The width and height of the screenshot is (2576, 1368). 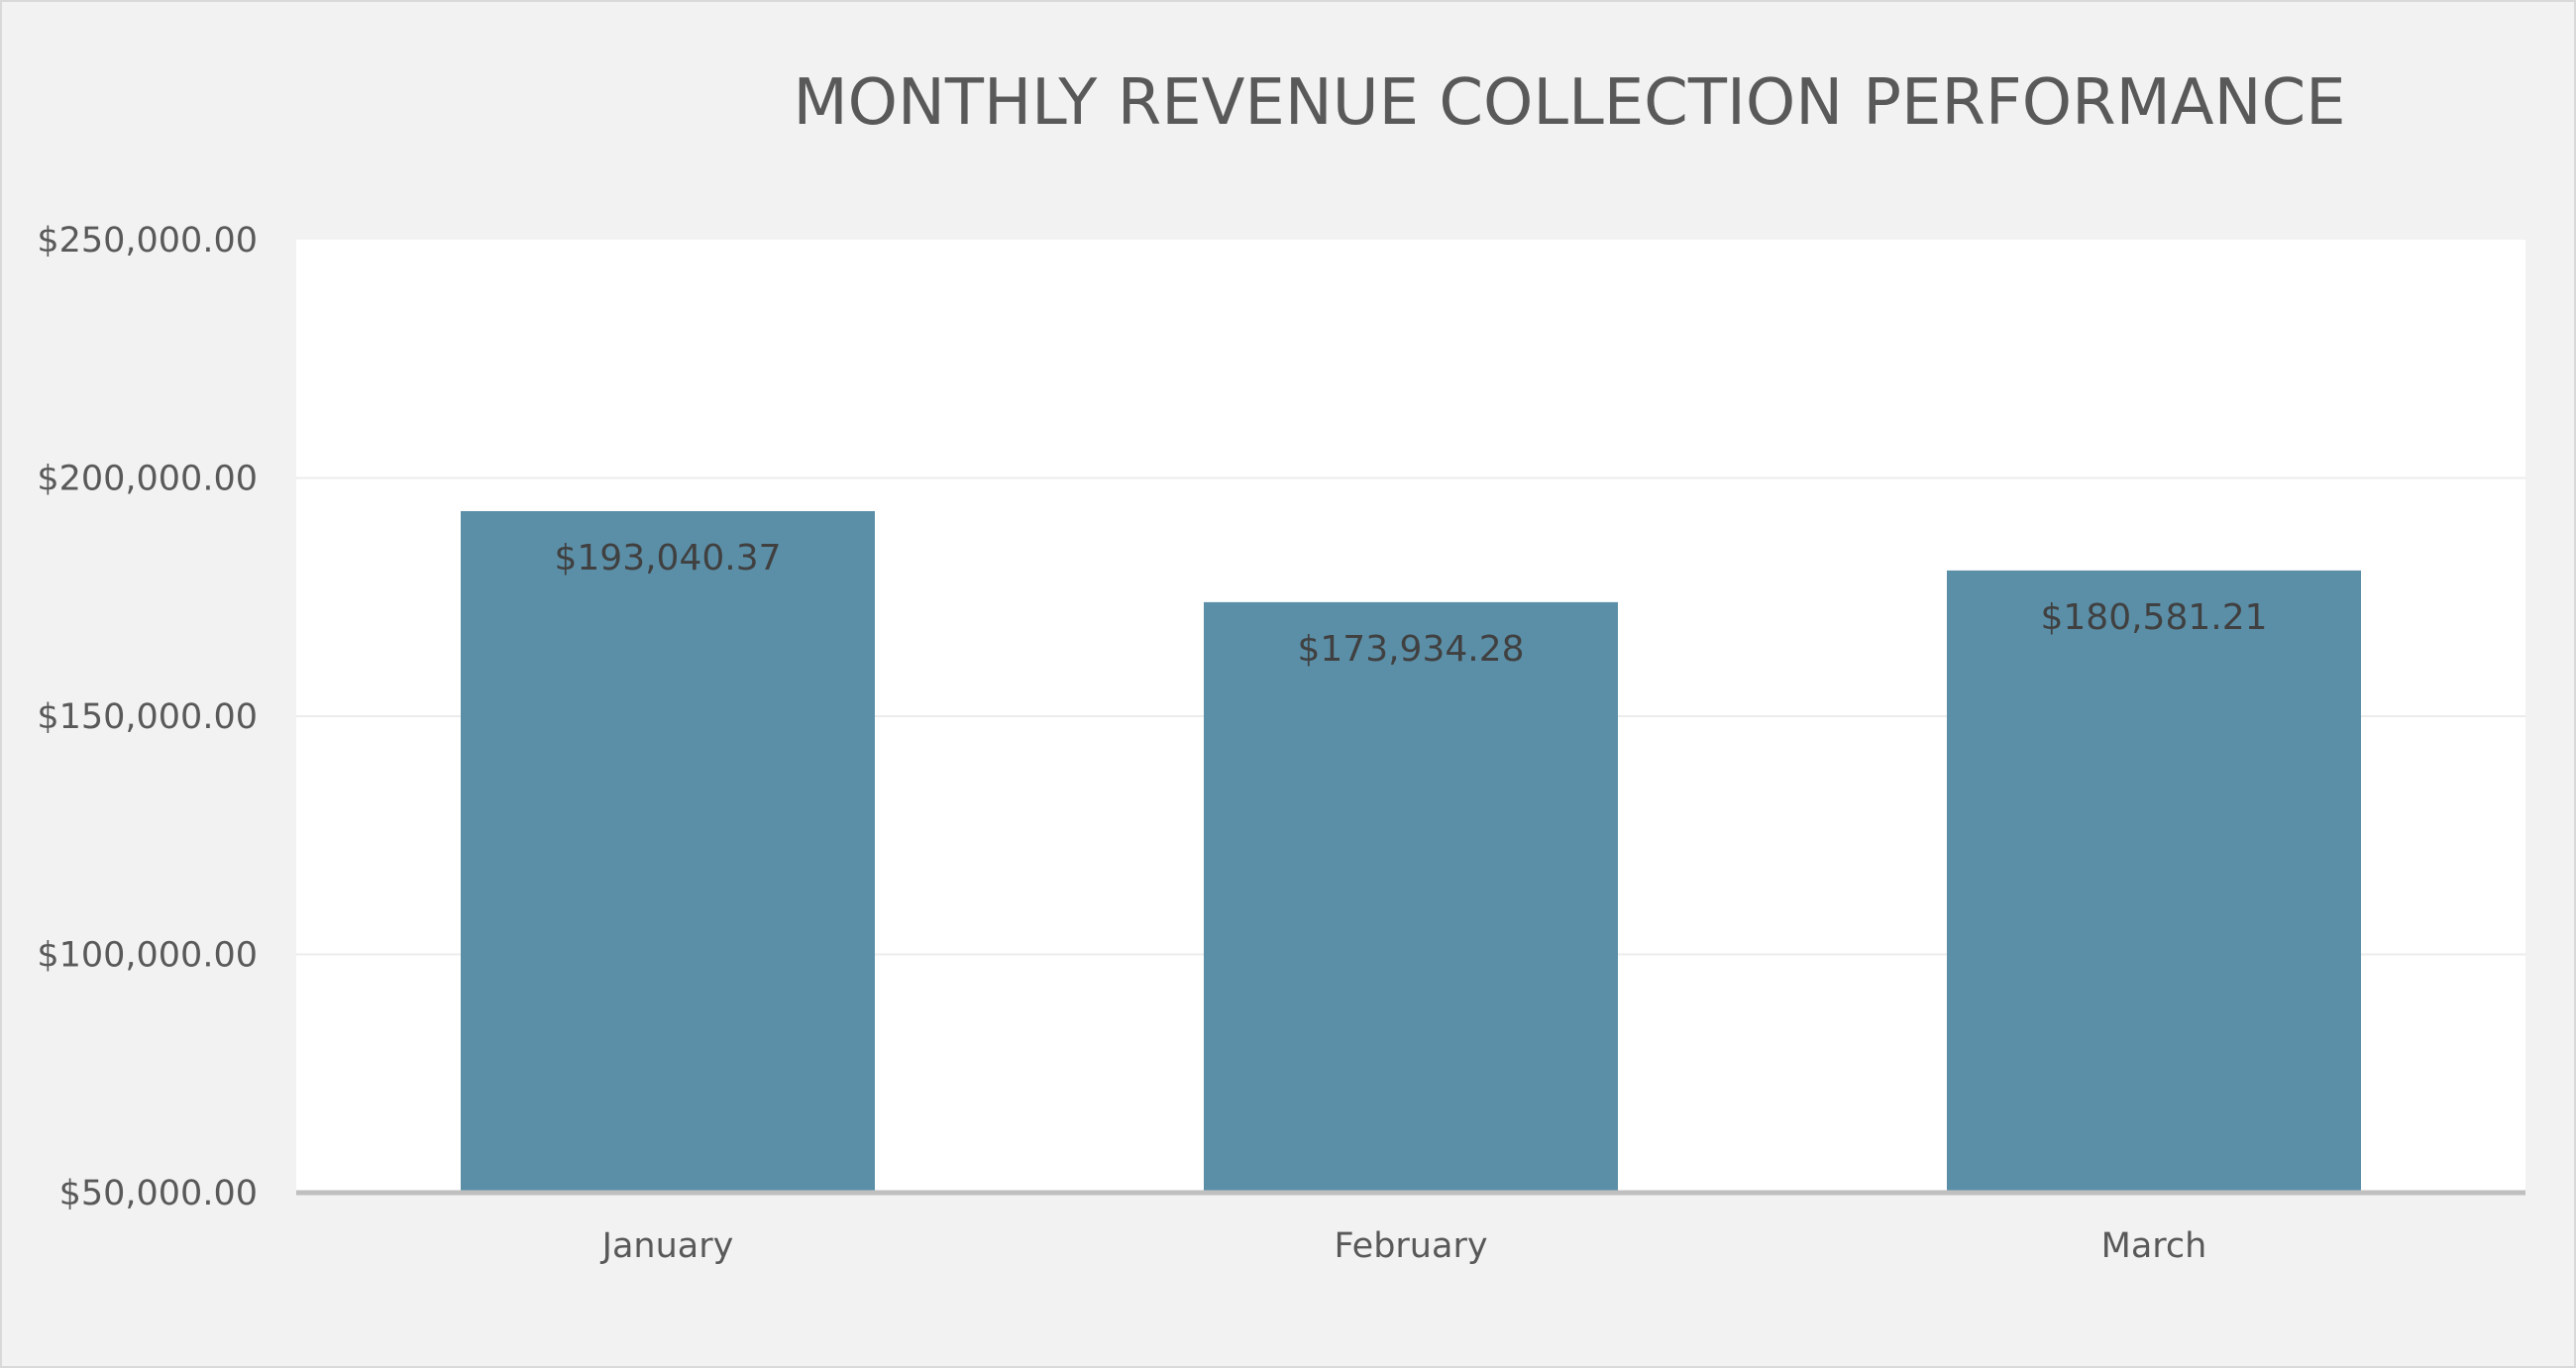 What do you see at coordinates (147, 241) in the screenshot?
I see `y-tick-label: $250,000.00` at bounding box center [147, 241].